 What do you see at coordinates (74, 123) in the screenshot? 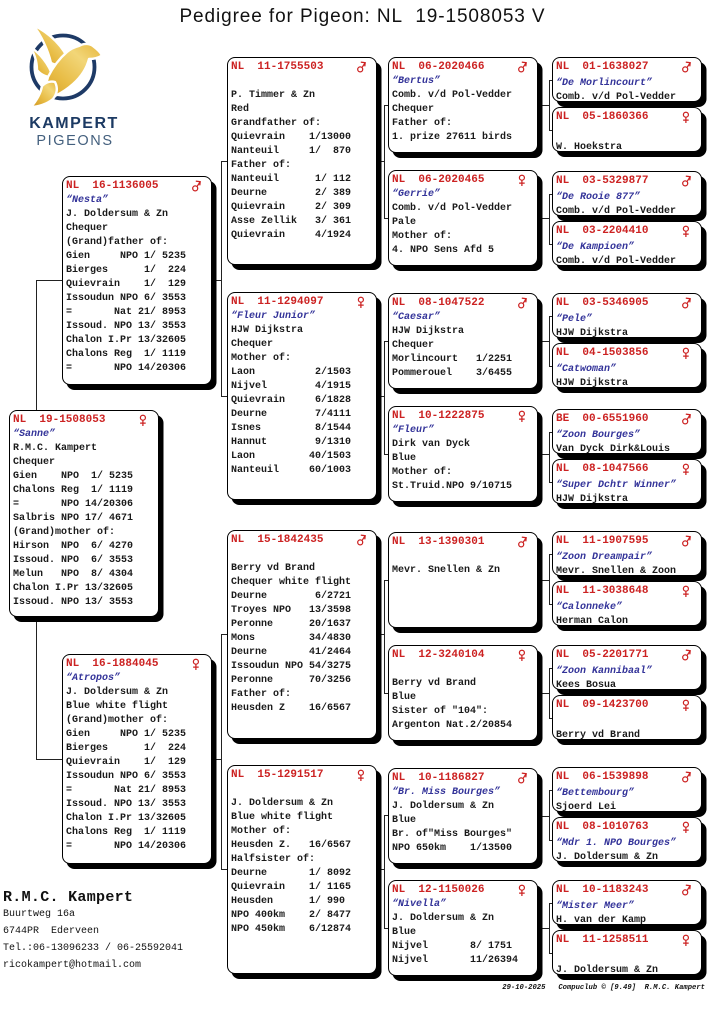
I see `svg-text: KAMPERT` at bounding box center [74, 123].